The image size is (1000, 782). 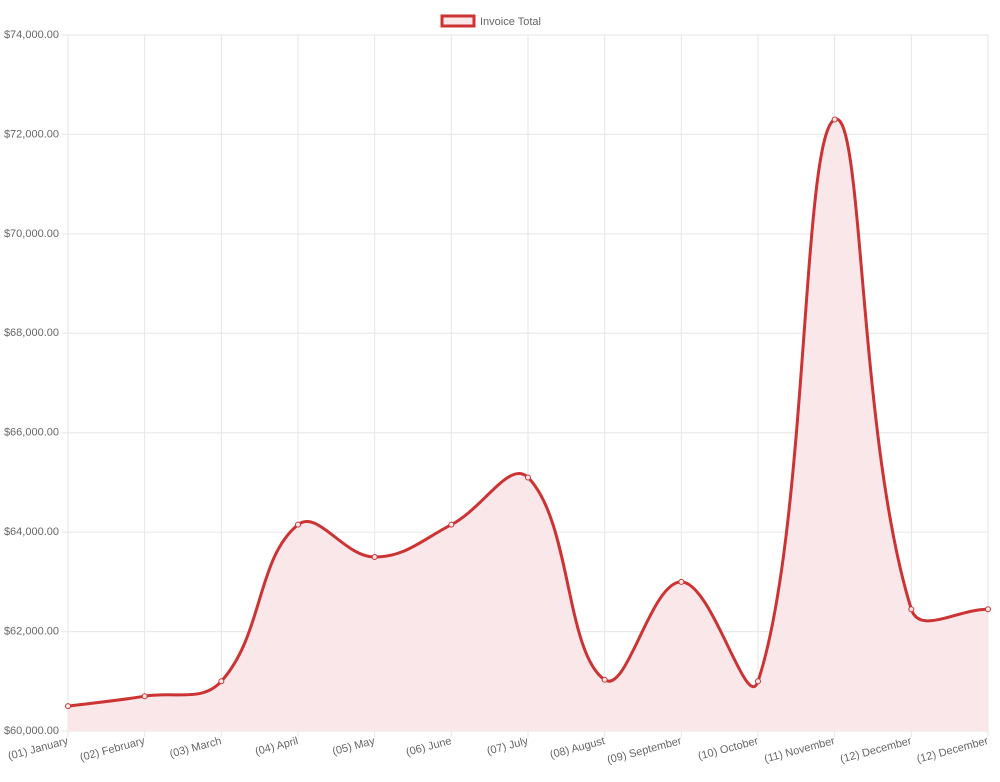 I want to click on x-tick-label: (06) June, so click(x=429, y=747).